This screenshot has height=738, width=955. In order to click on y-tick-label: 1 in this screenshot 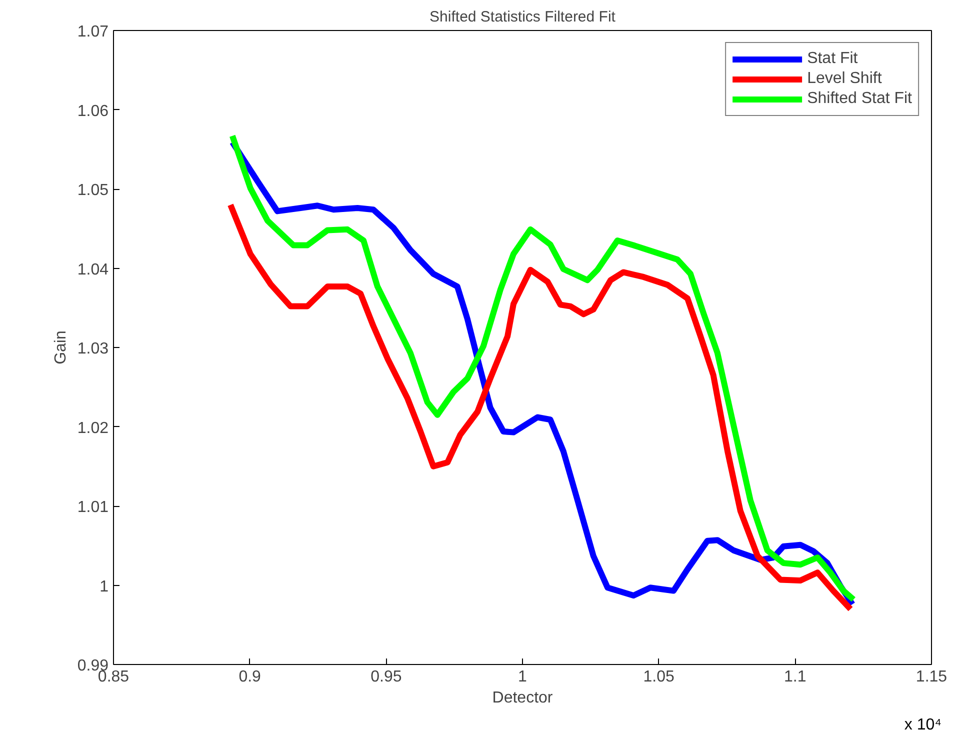, I will do `click(104, 587)`.